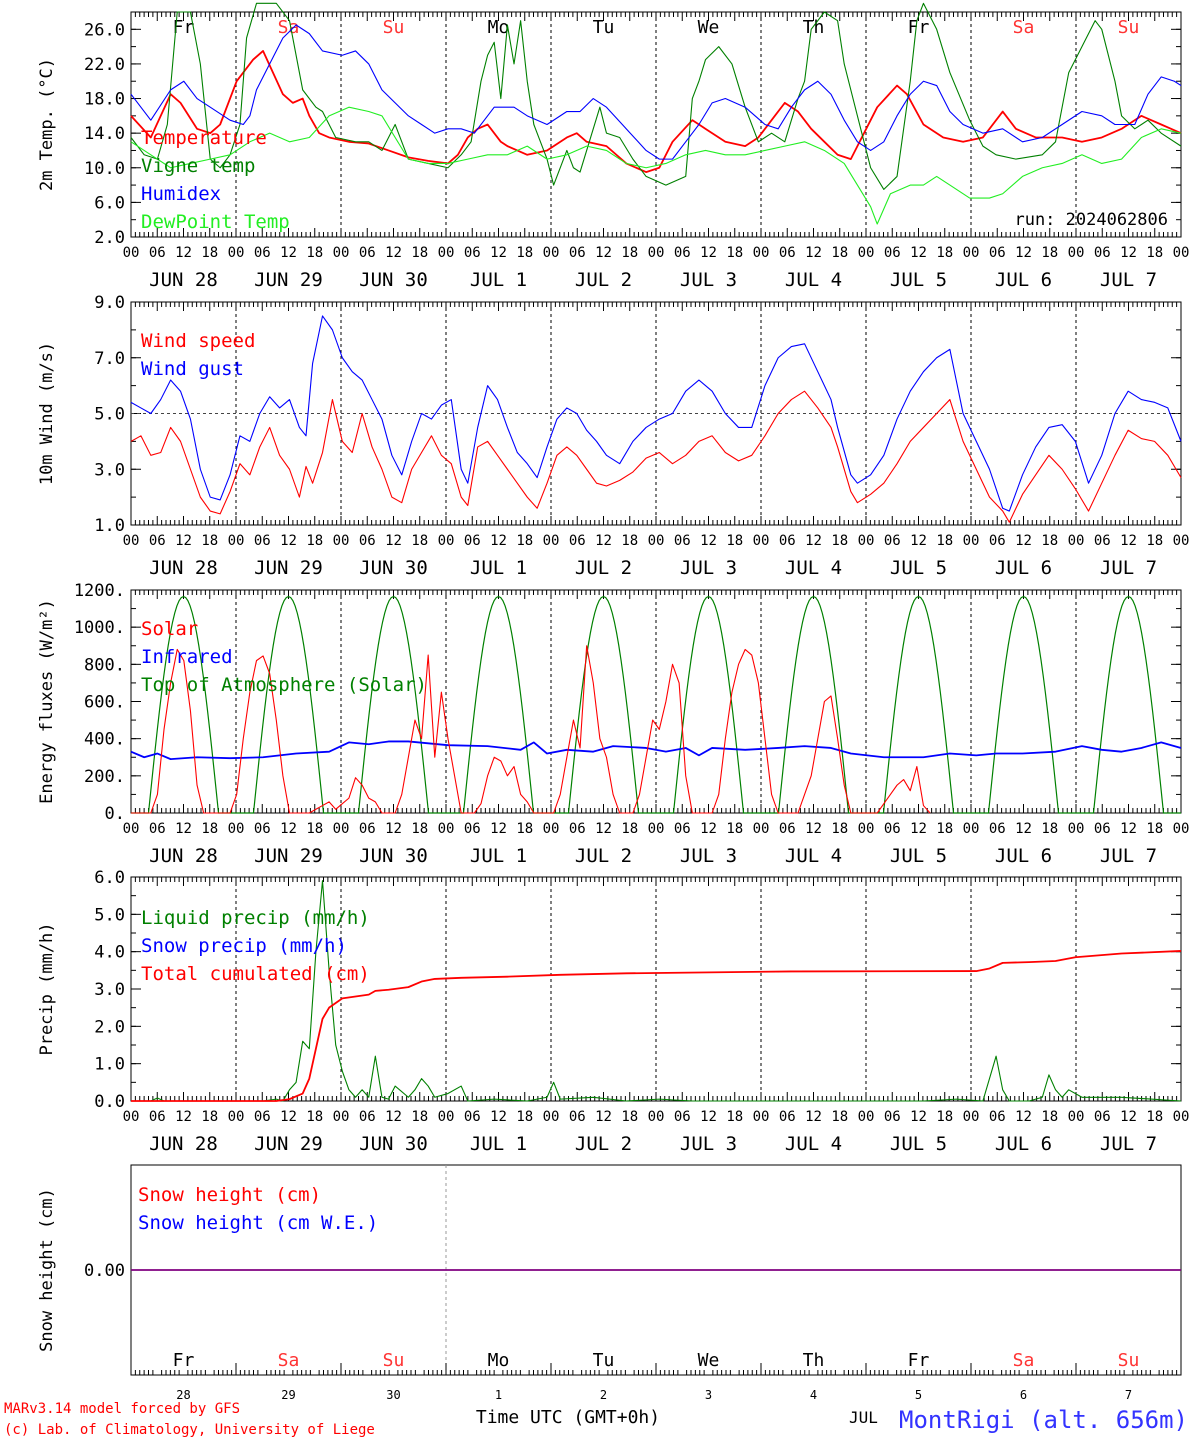 The height and width of the screenshot is (1440, 1194). What do you see at coordinates (498, 1395) in the screenshot?
I see `day-number-label: 1` at bounding box center [498, 1395].